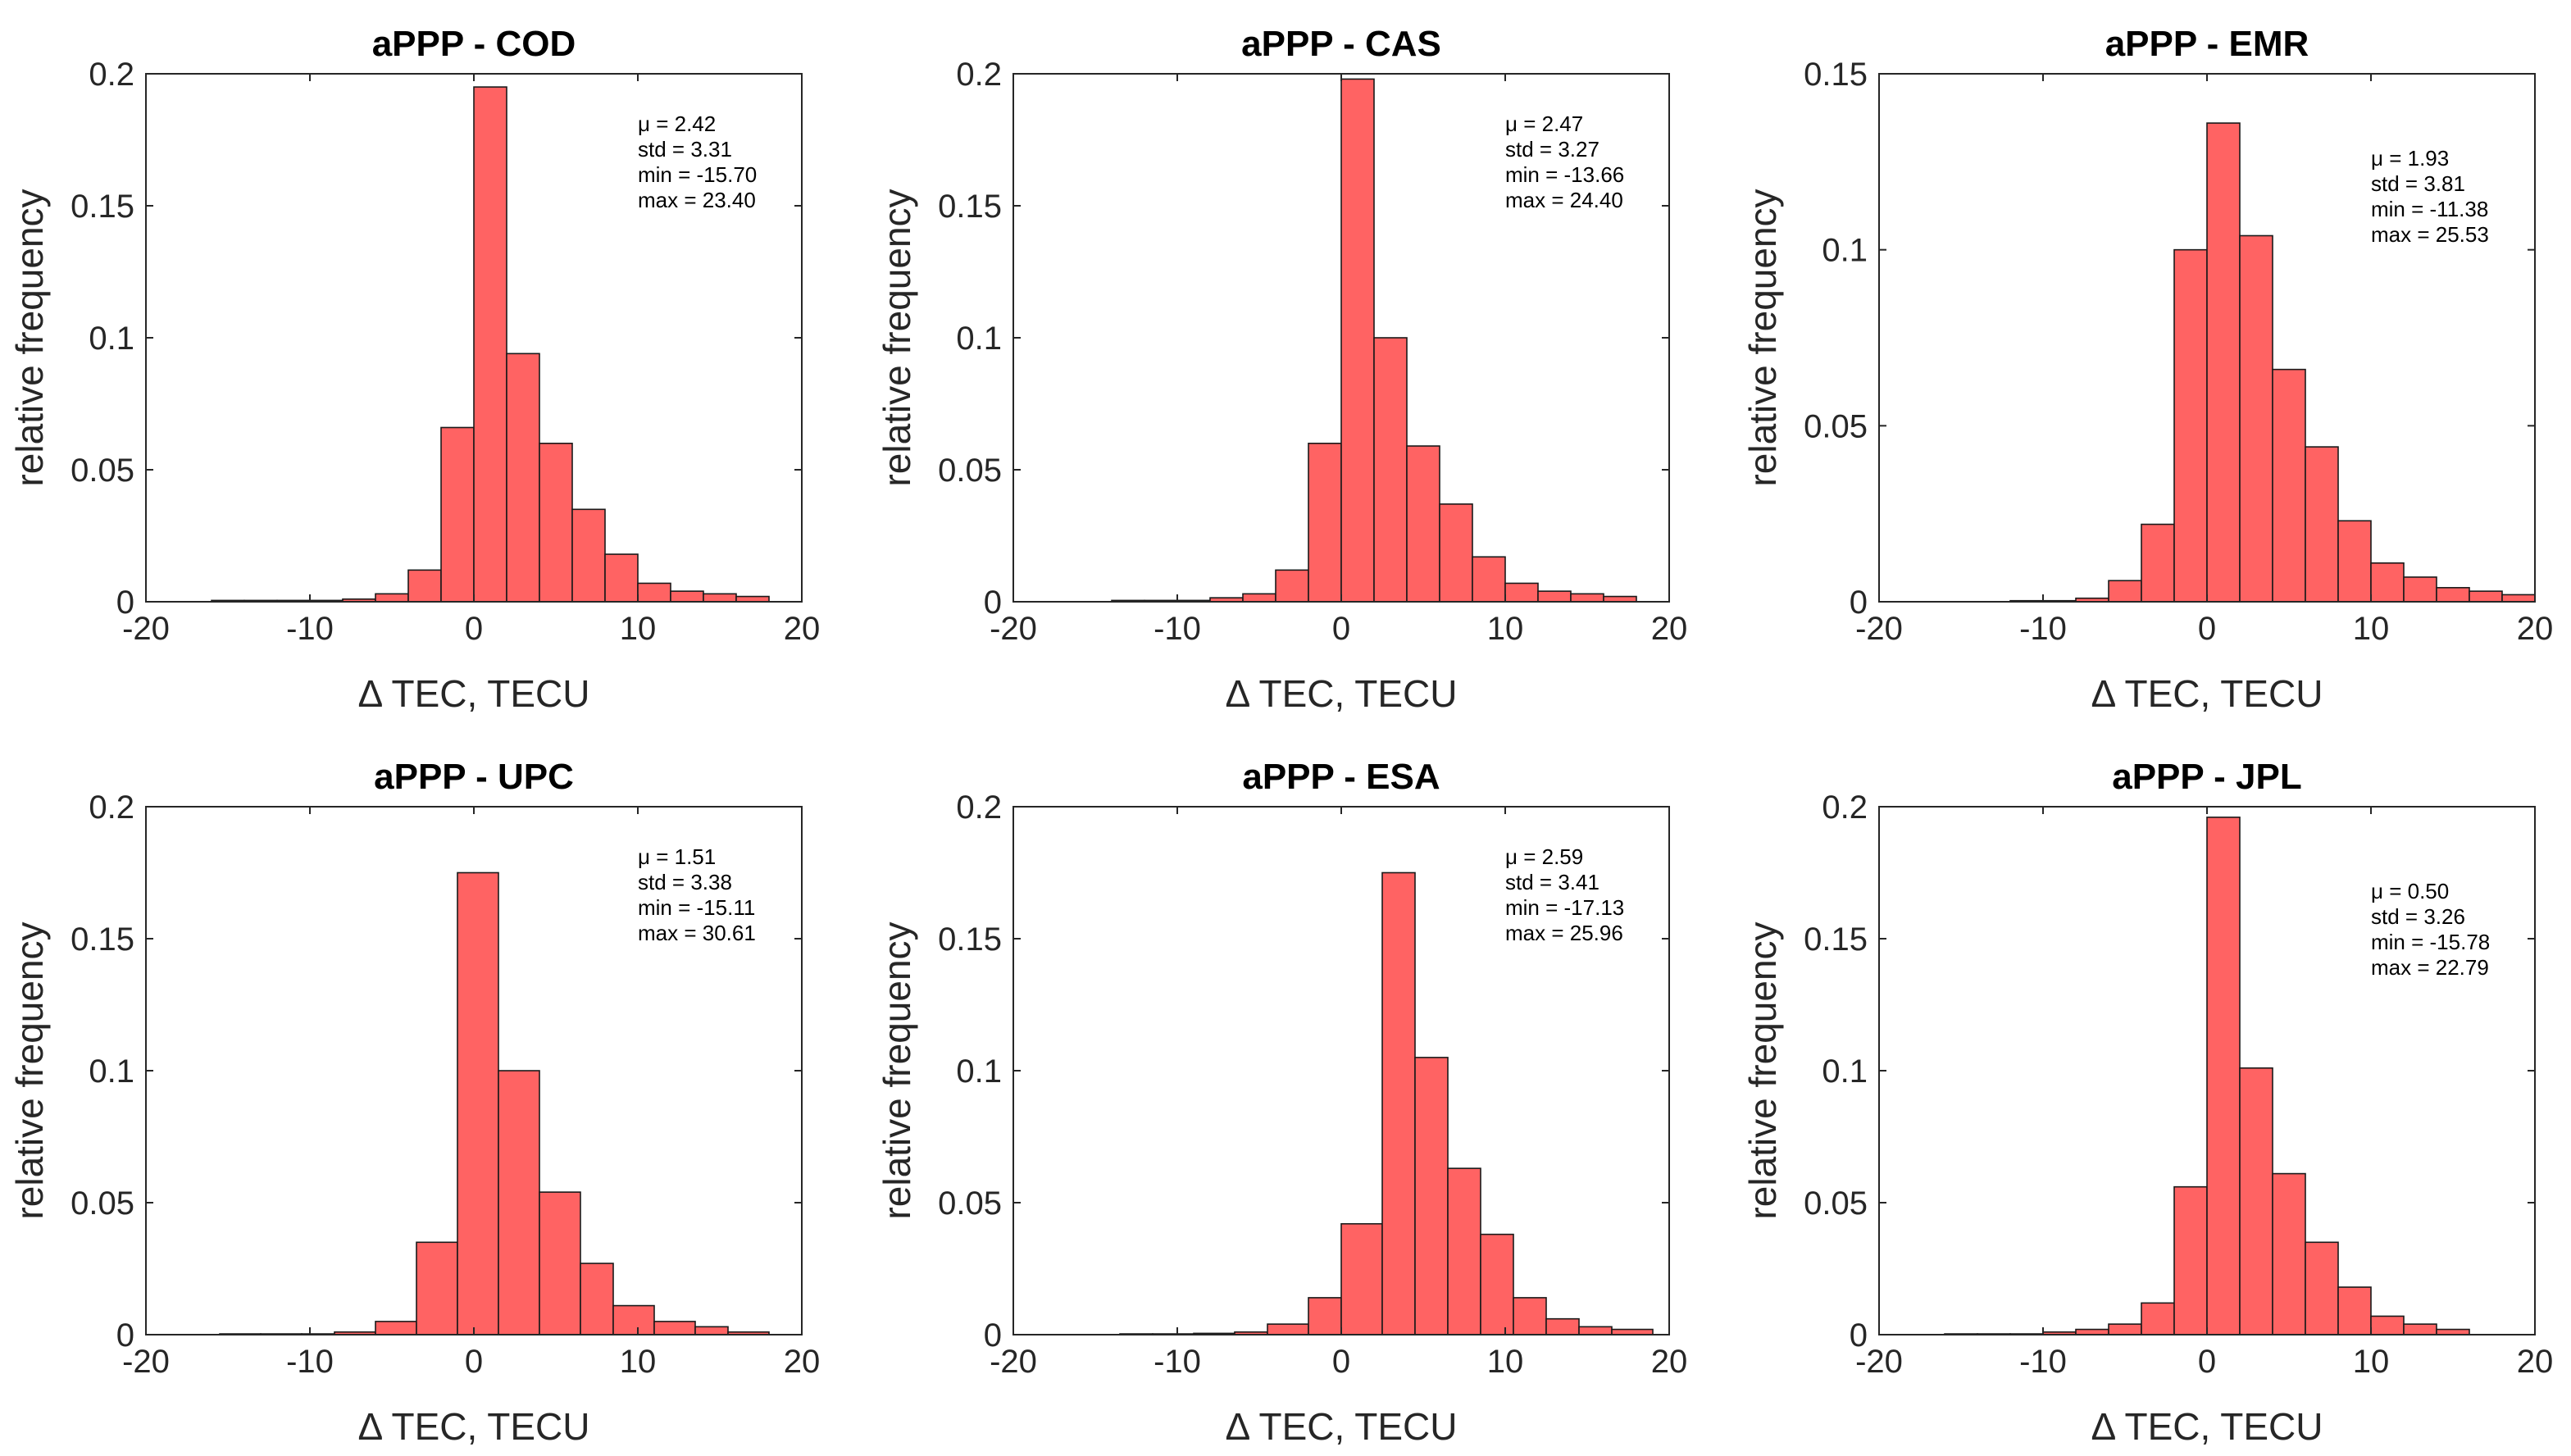 This screenshot has width=2571, height=1456. Describe the element at coordinates (2418, 916) in the screenshot. I see `stat-line: std = 3.26` at that location.